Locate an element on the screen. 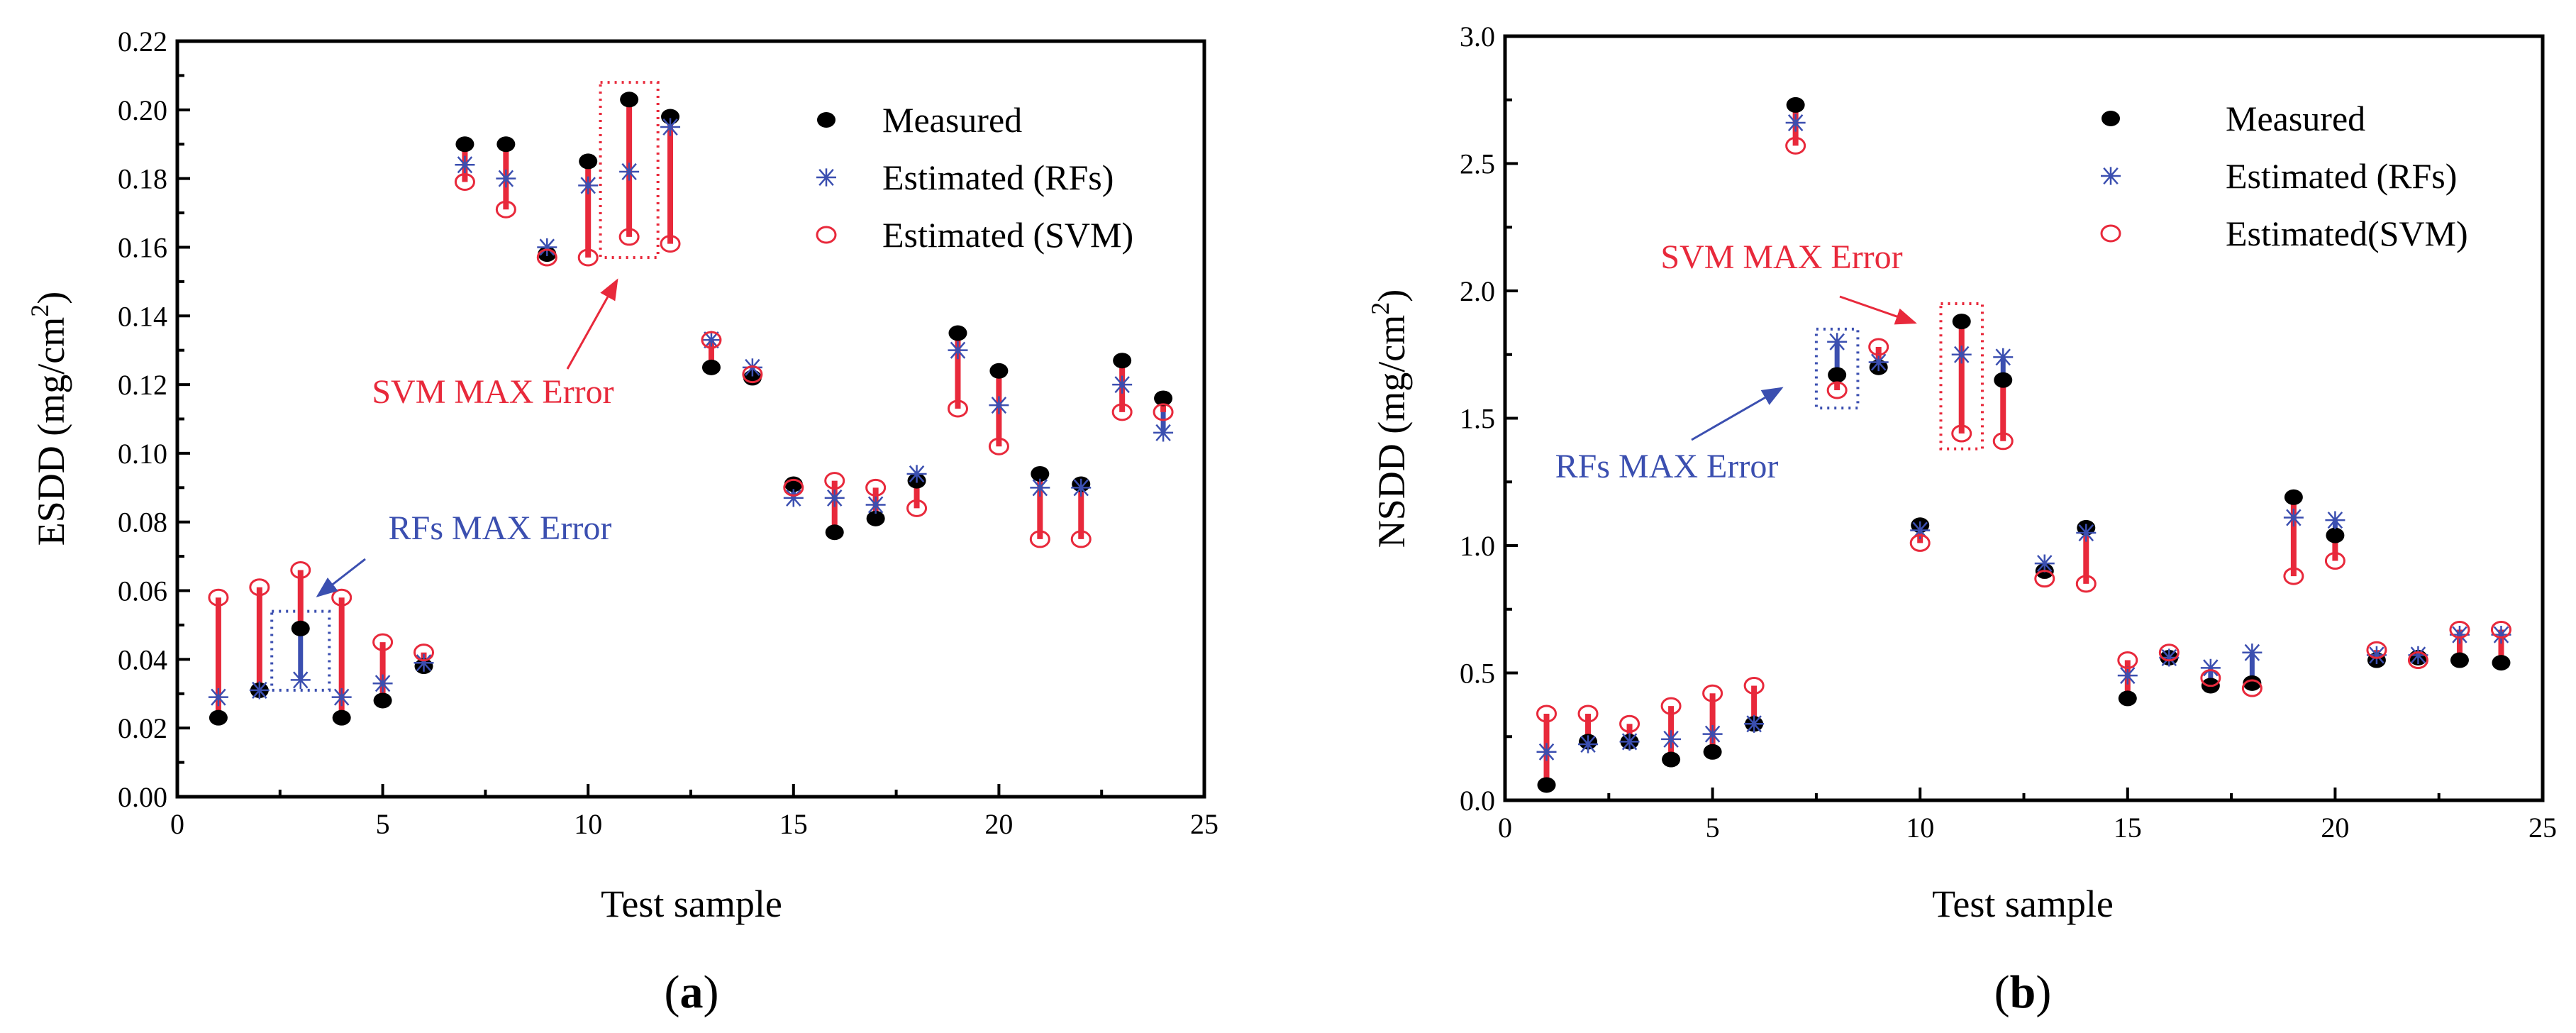 The width and height of the screenshot is (2576, 1033). chart-b-ytick-label: 0.0 is located at coordinates (1477, 801).